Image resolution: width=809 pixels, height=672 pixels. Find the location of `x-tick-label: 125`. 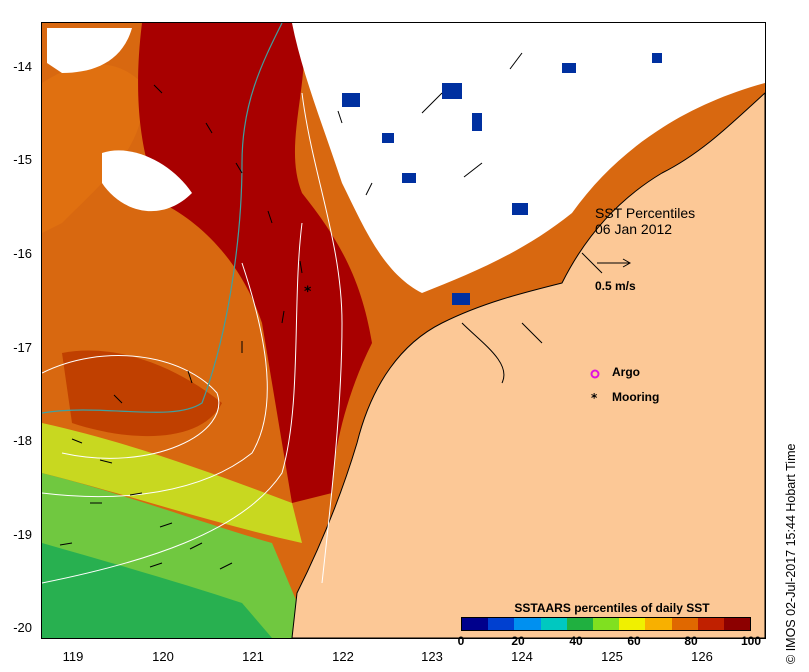

x-tick-label: 125 is located at coordinates (612, 656).